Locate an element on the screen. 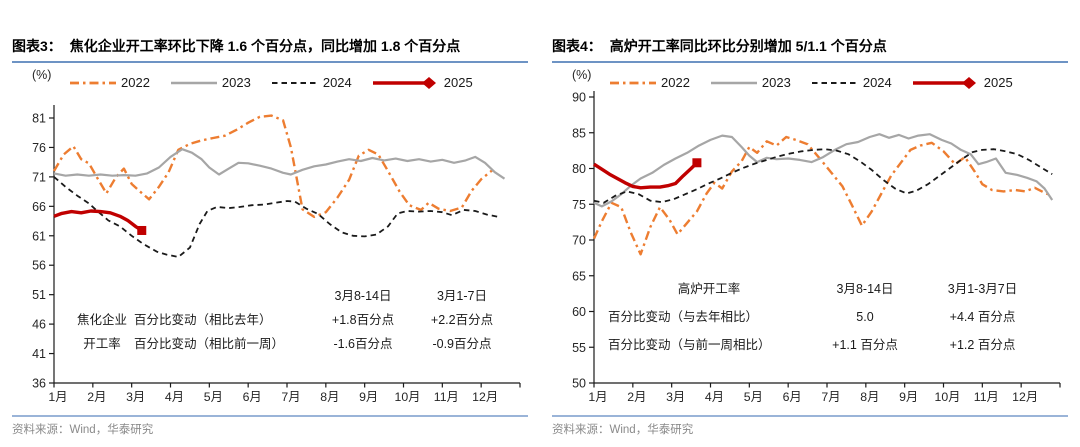  y-tick-label: 65 is located at coordinates (579, 276).